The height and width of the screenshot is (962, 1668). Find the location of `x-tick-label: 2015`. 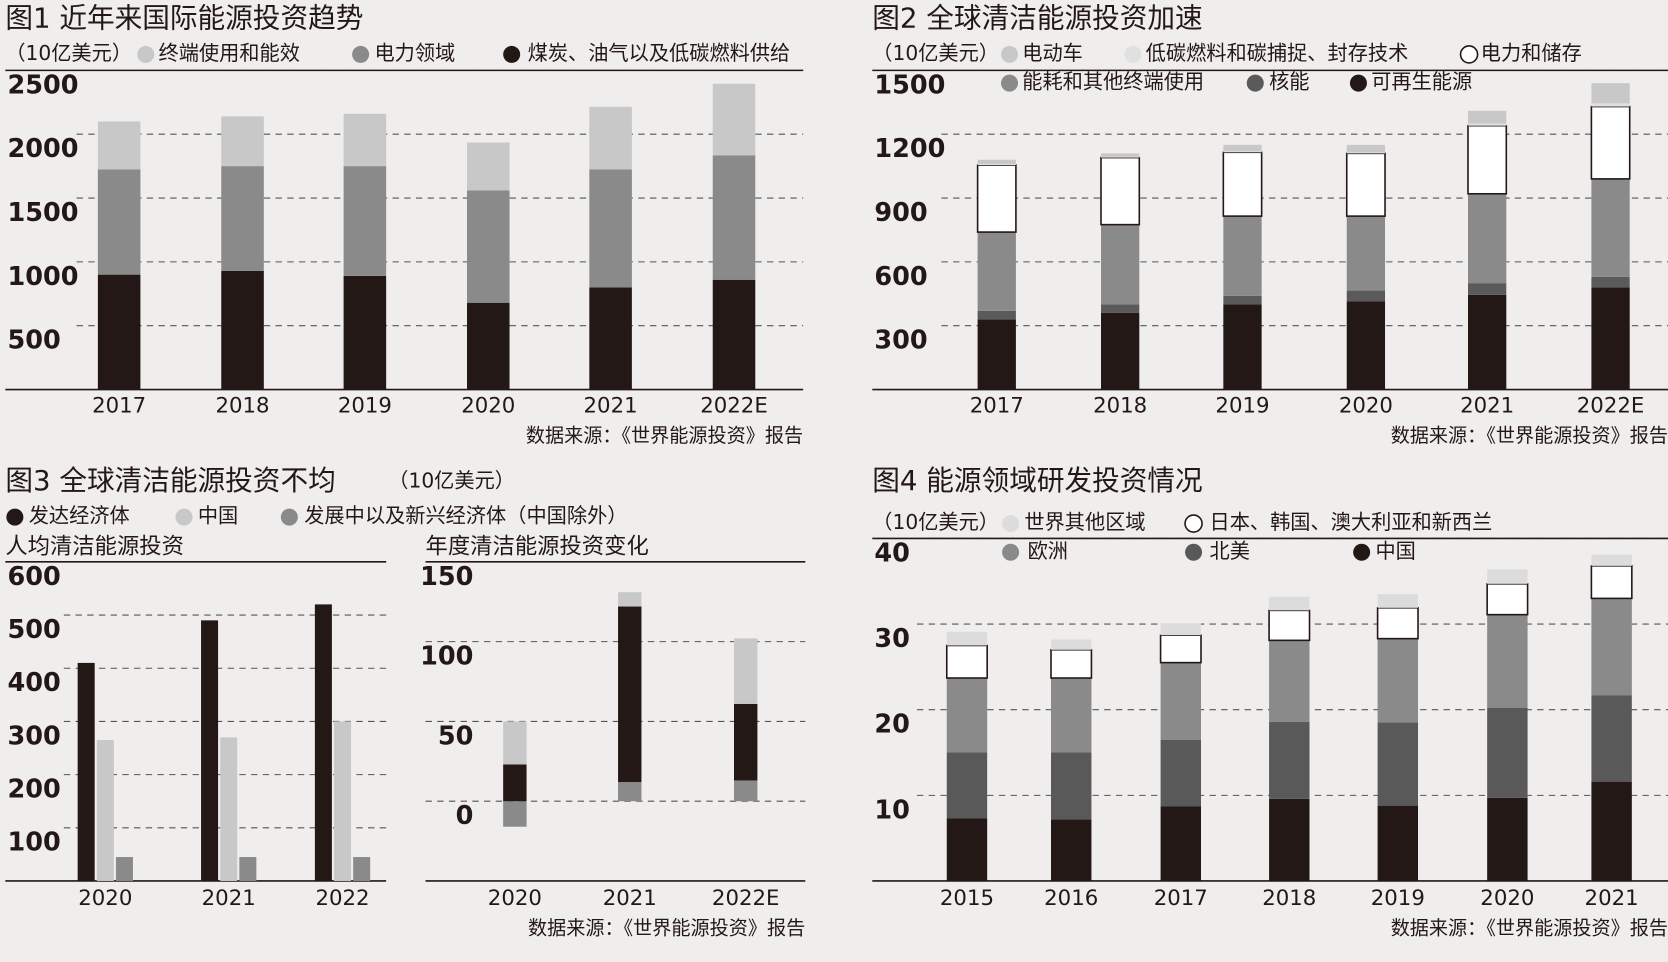

x-tick-label: 2015 is located at coordinates (967, 898).